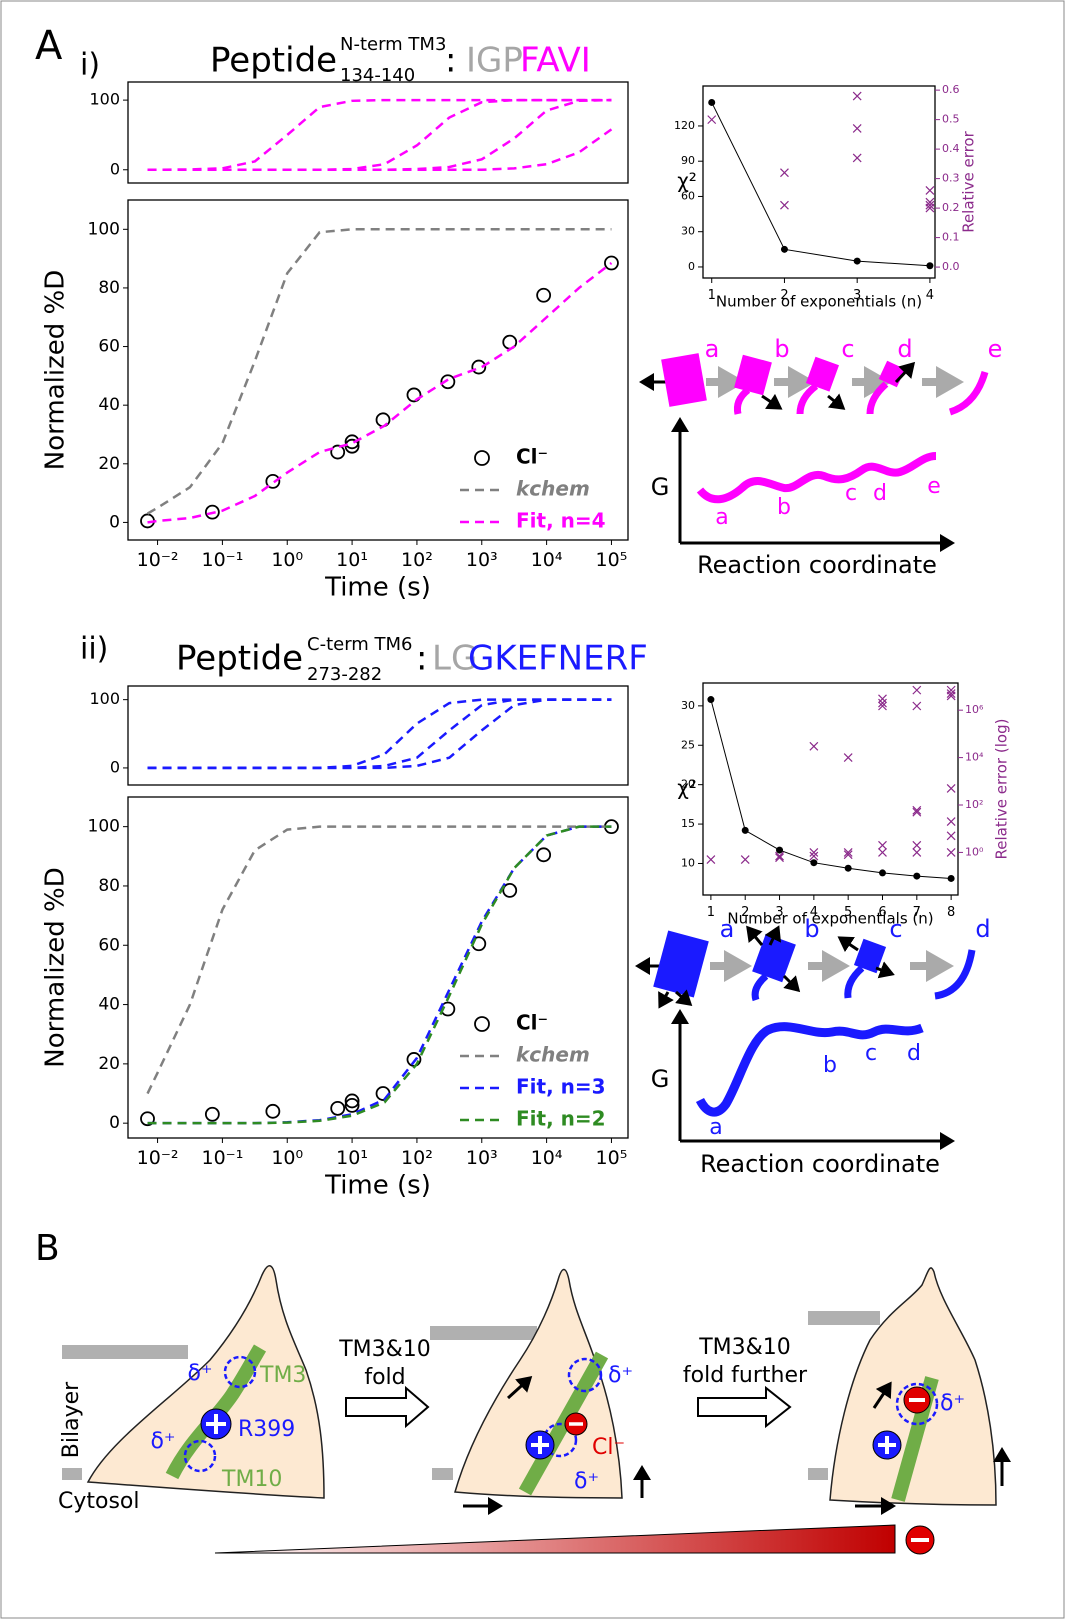  What do you see at coordinates (442, 1474) in the screenshot?
I see `membrane-bar` at bounding box center [442, 1474].